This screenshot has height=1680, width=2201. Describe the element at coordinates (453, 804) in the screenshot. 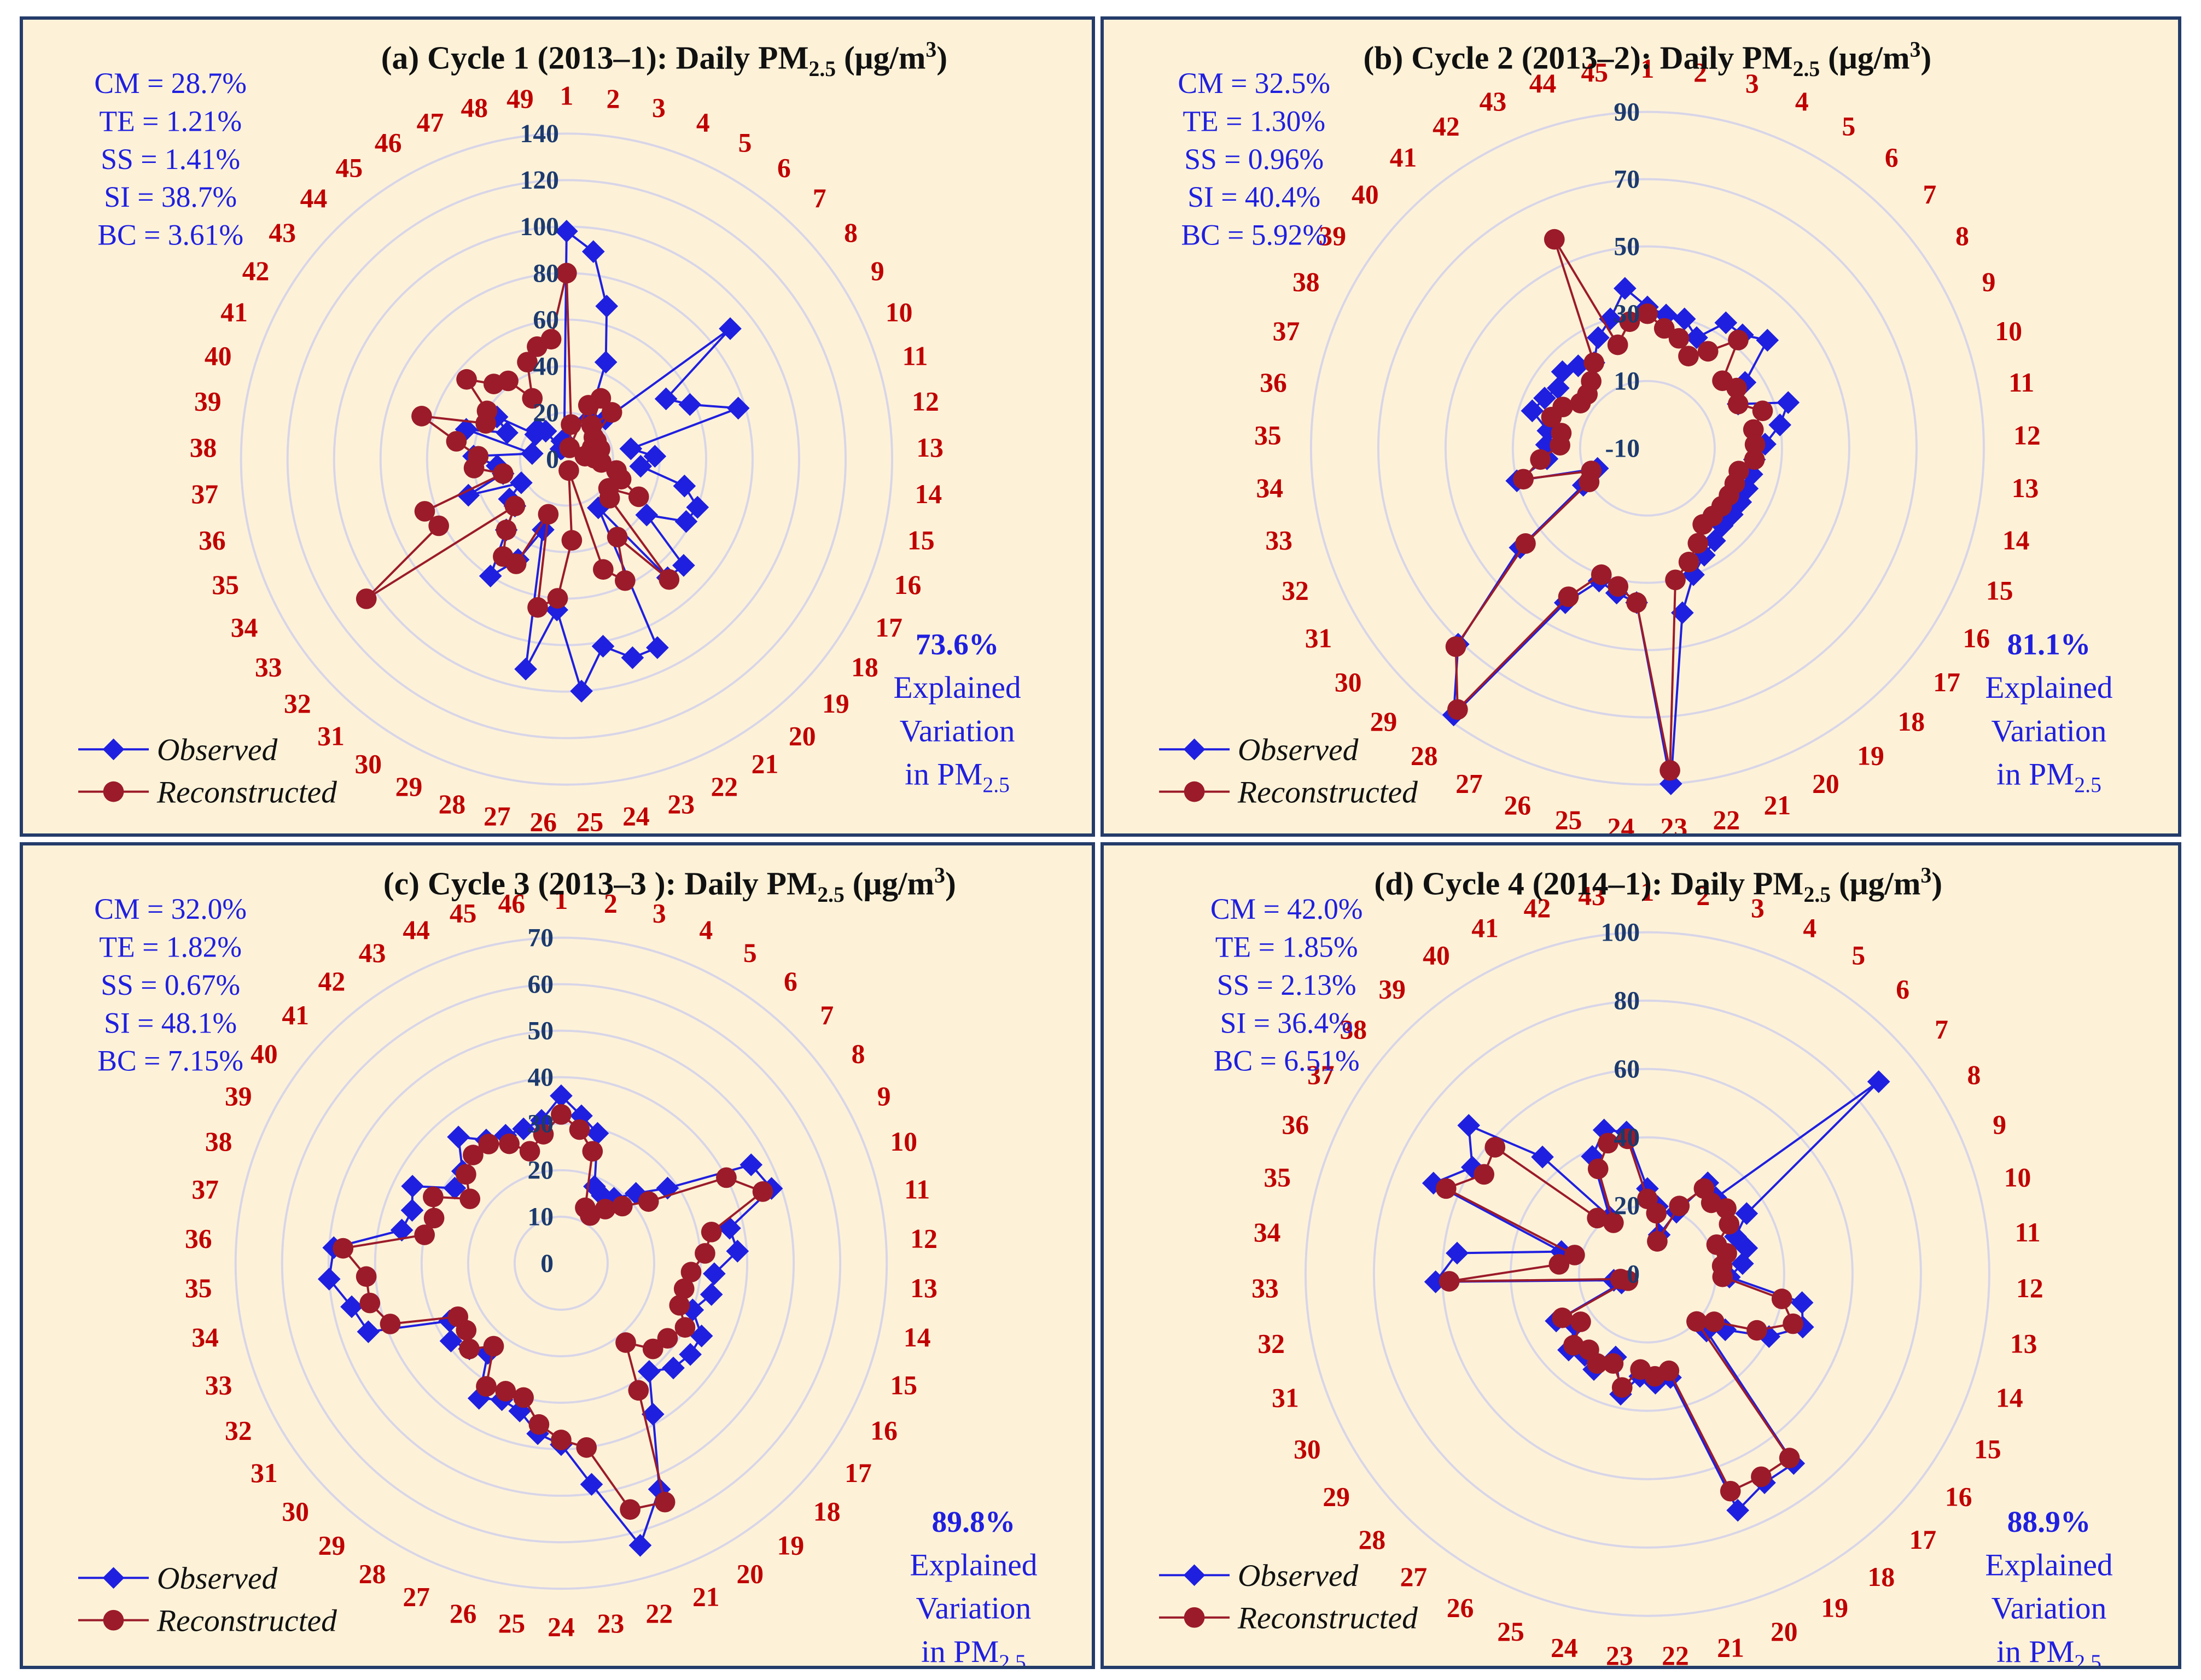

I see `category-label: 28` at that location.